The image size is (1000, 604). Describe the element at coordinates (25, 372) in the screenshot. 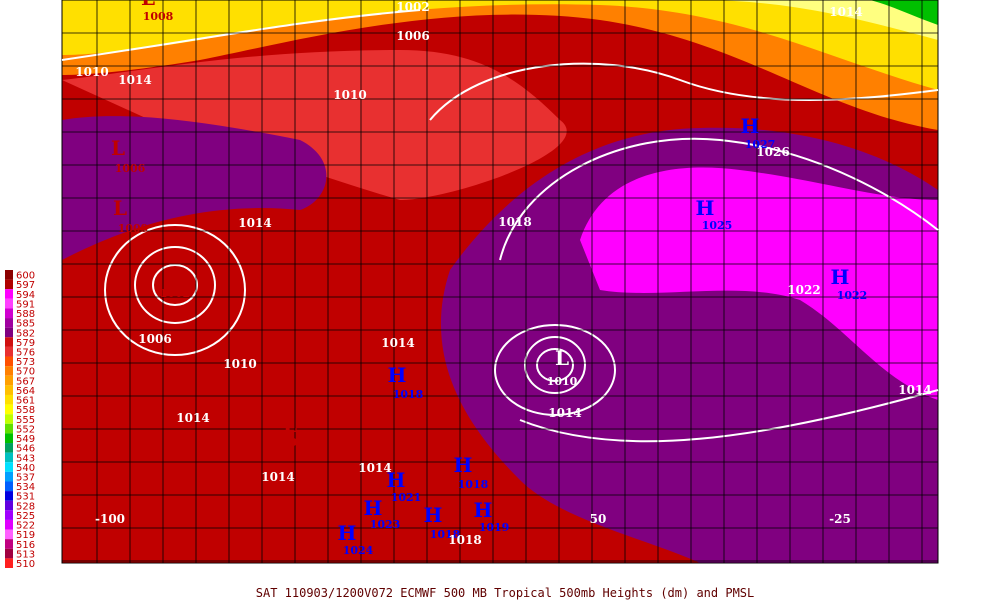

I see `legend-label: 570` at that location.